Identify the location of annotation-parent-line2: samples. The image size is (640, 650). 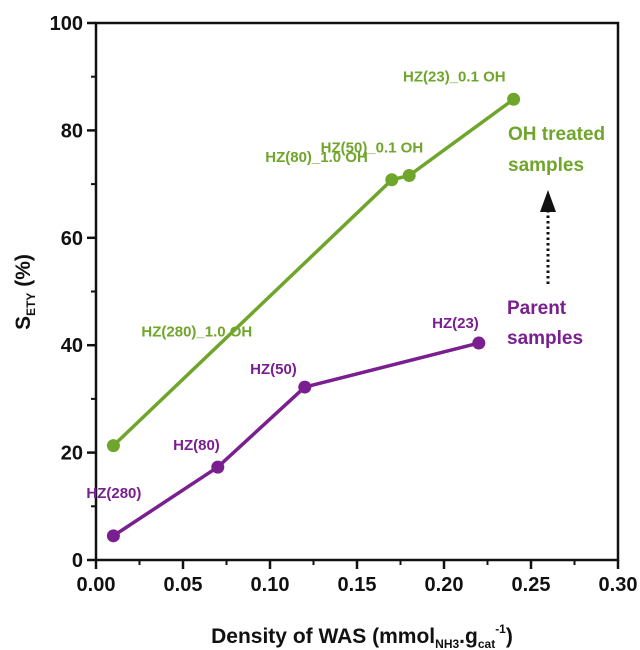
(545, 338).